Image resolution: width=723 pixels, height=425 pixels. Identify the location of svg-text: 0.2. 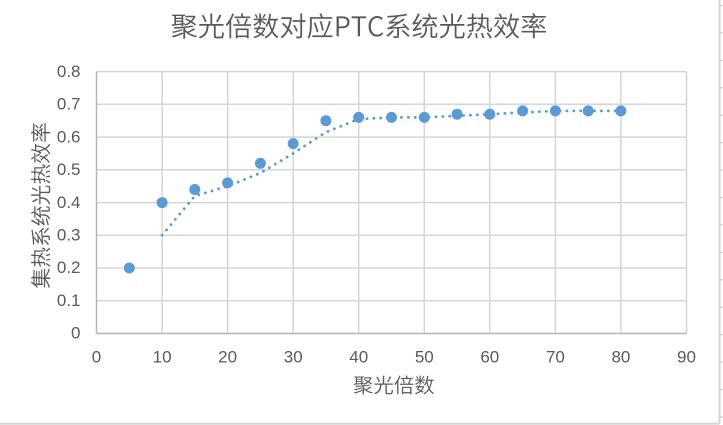
(69, 267).